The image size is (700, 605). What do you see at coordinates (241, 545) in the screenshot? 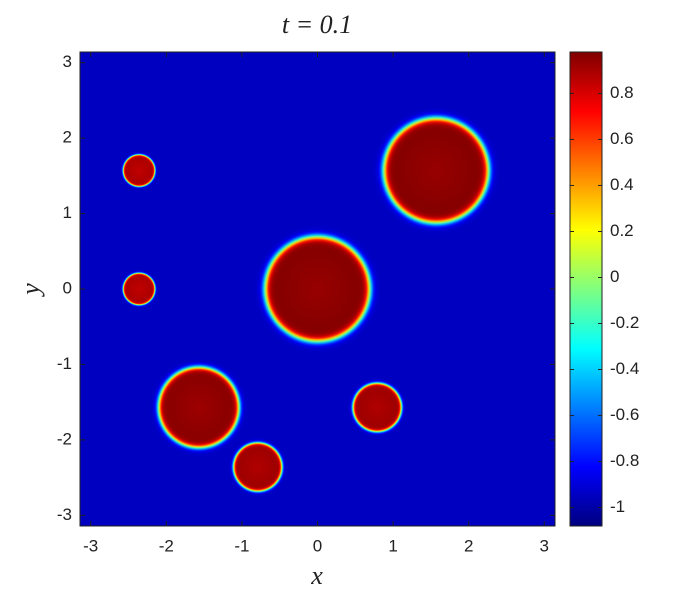
I see `x-tick-label: -1` at bounding box center [241, 545].